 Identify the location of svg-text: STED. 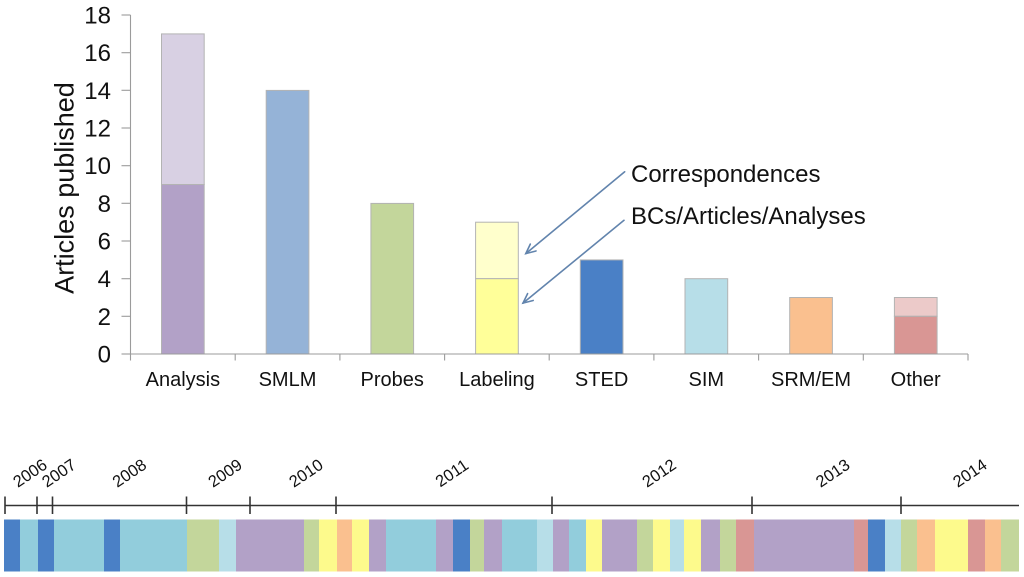
(601, 380).